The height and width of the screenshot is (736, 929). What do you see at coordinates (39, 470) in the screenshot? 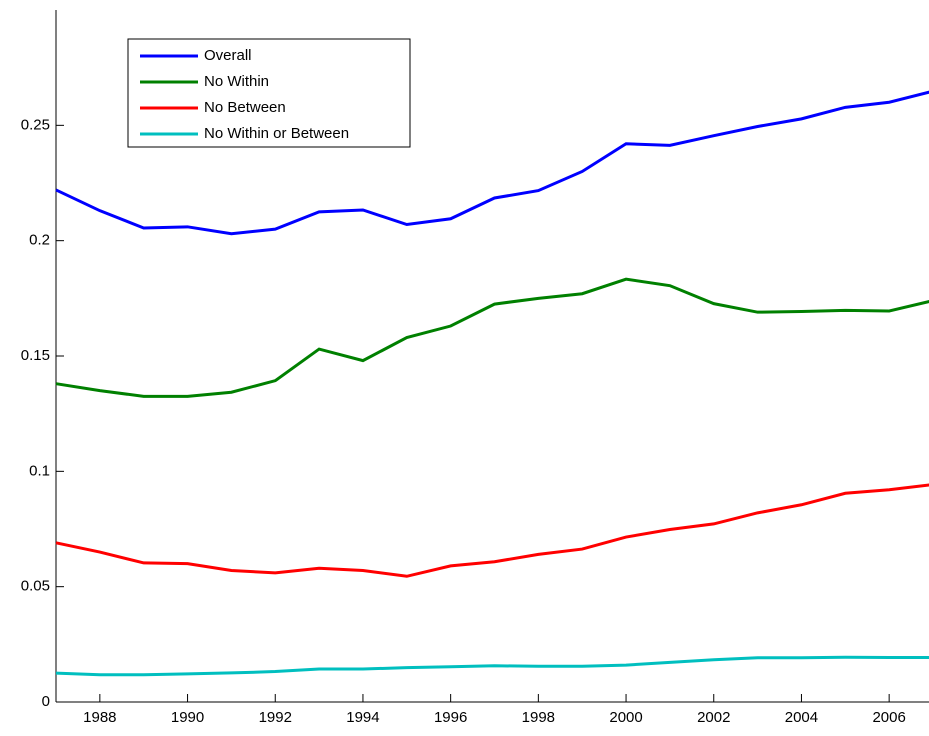
I see `y-tick-label: 0.1` at bounding box center [39, 470].